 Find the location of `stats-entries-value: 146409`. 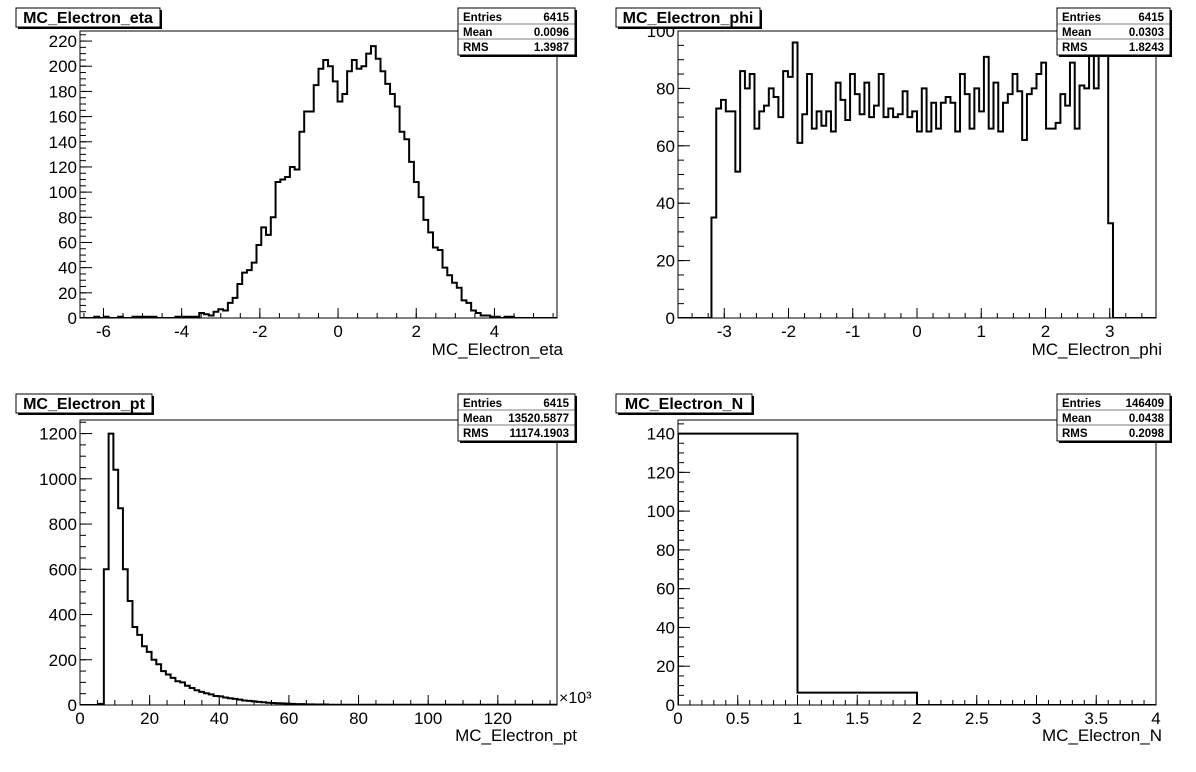

stats-entries-value: 146409 is located at coordinates (1145, 404).